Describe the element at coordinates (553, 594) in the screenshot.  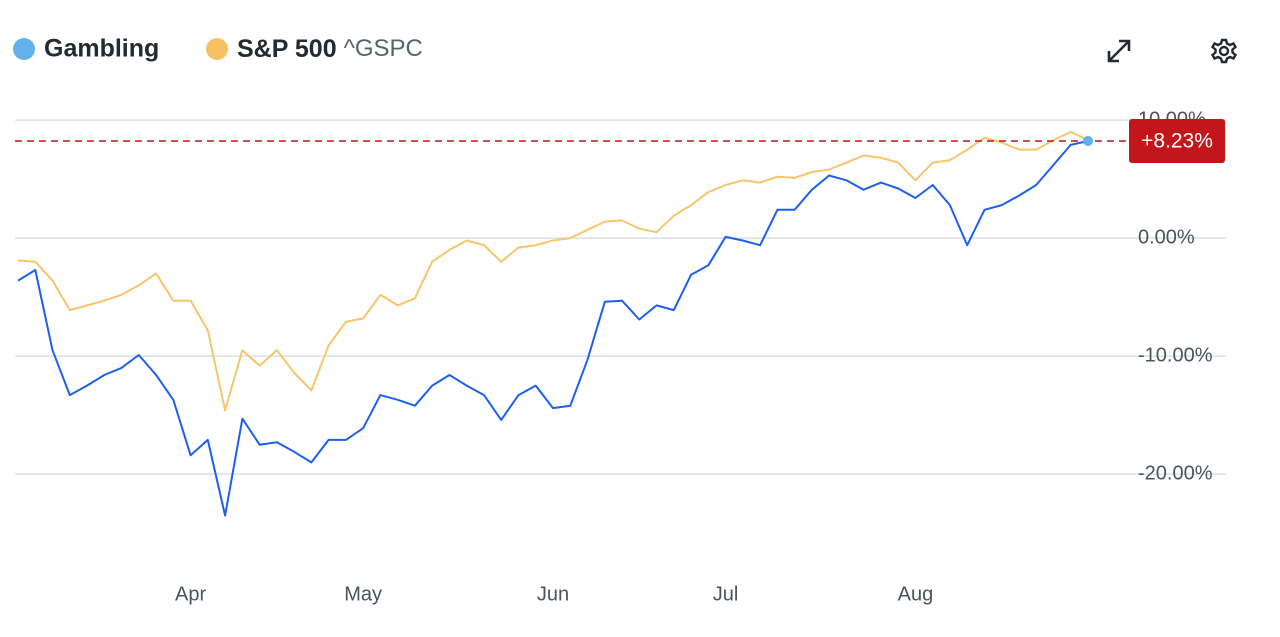
I see `x-tick-label: Jun` at that location.